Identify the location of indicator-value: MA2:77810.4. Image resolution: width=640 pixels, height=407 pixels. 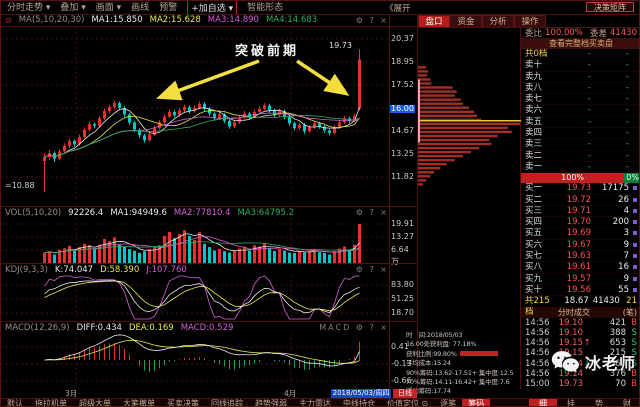
(202, 212).